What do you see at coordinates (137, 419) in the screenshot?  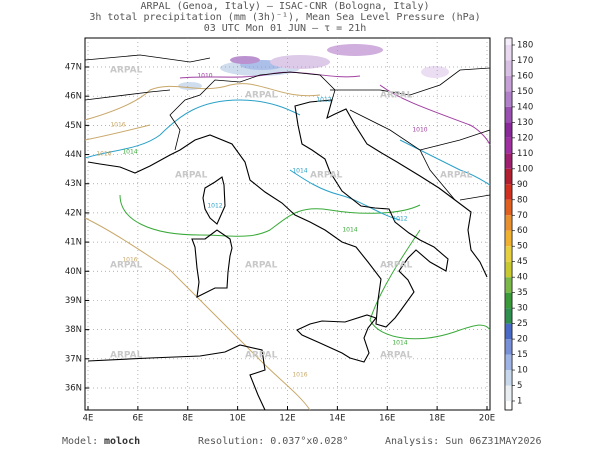 I see `x-tick-label: 6E` at bounding box center [137, 419].